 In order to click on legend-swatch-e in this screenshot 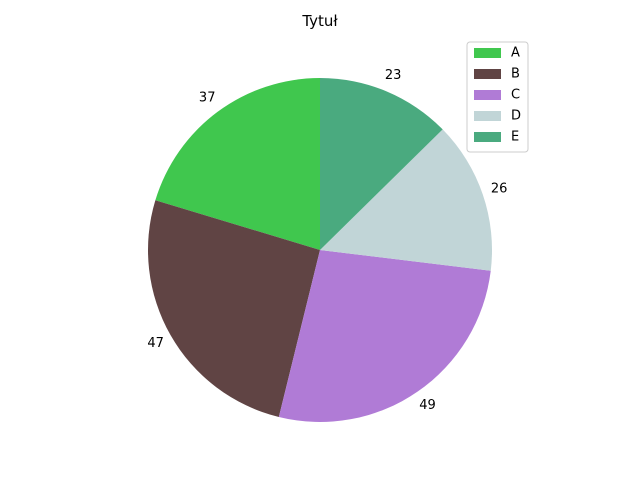, I will do `click(487, 137)`.